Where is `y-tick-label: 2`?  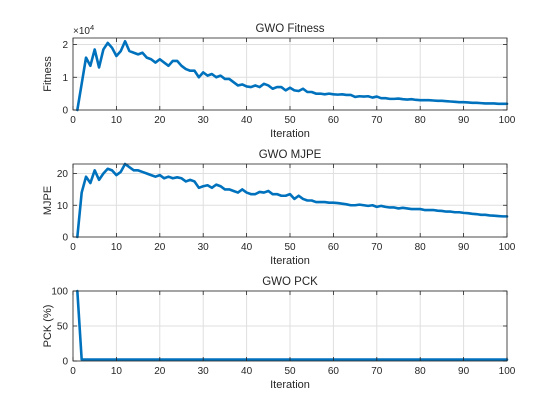 y-tick-label: 2 is located at coordinates (65, 45).